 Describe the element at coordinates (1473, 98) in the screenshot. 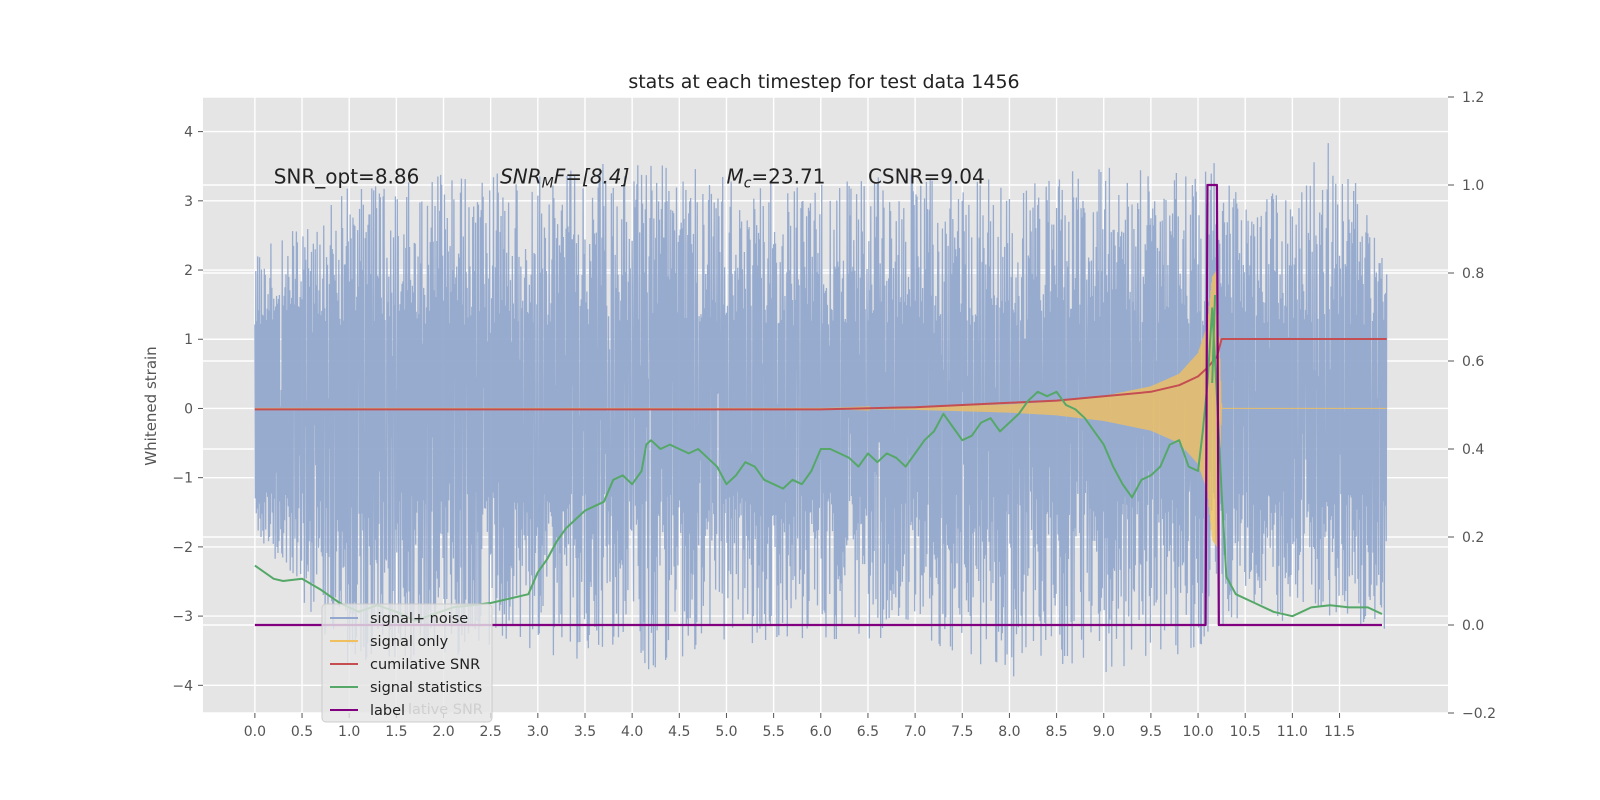

I see `y2-tick-label: 1.2` at that location.